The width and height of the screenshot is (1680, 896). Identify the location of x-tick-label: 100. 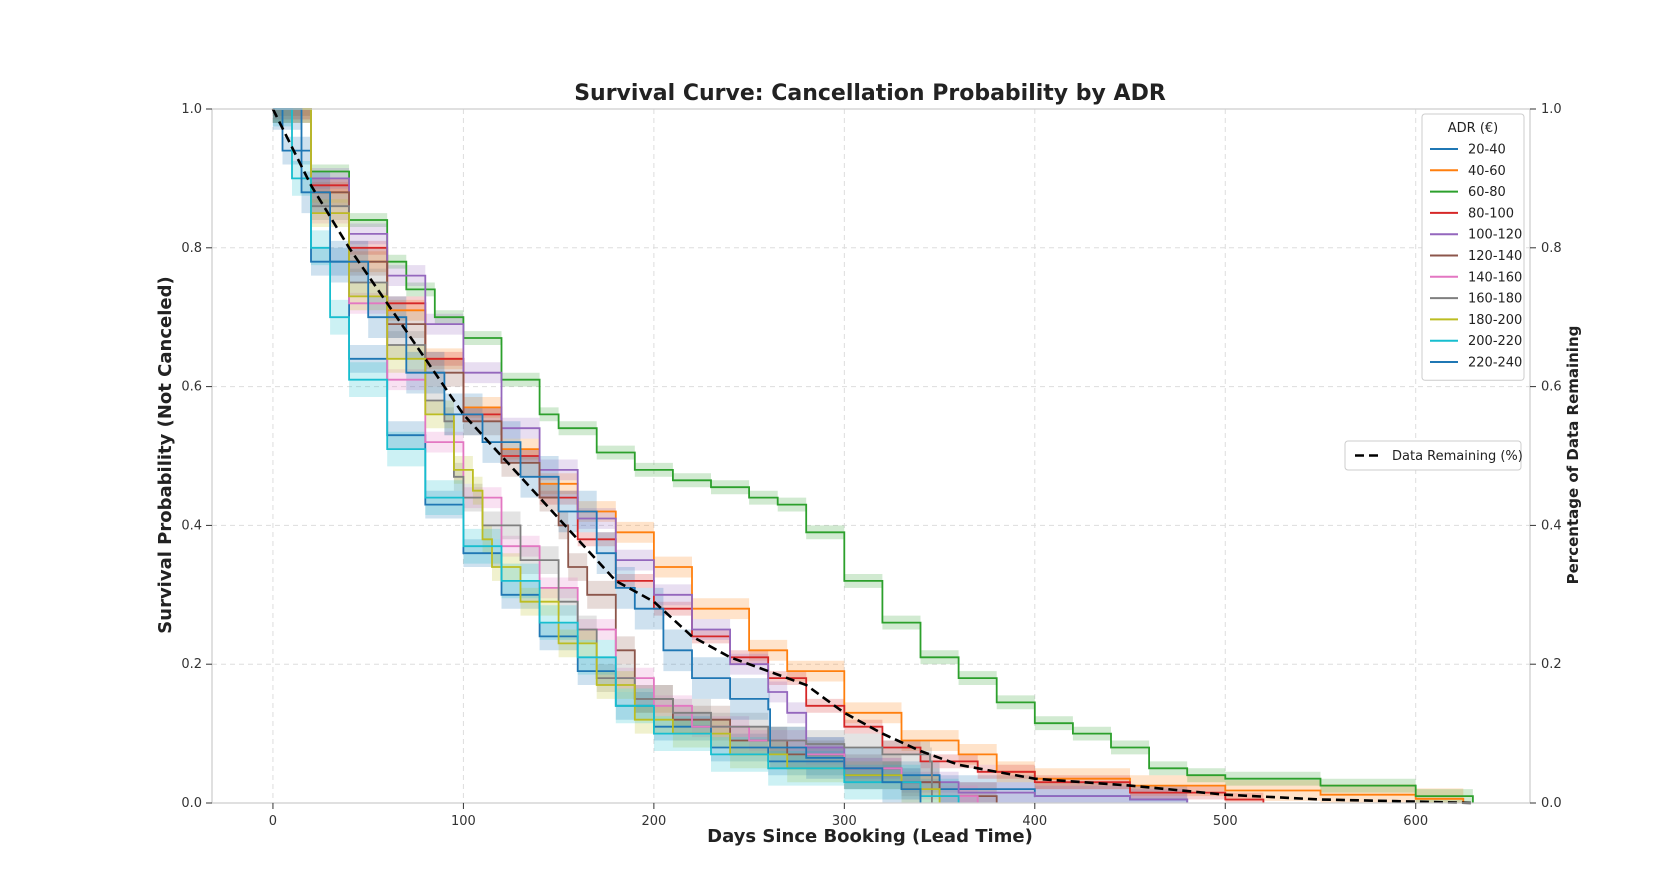
(463, 821).